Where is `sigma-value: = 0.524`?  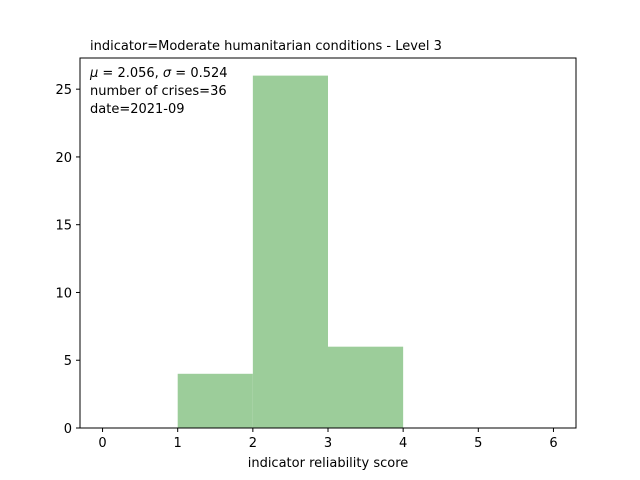
sigma-value: = 0.524 is located at coordinates (199, 73).